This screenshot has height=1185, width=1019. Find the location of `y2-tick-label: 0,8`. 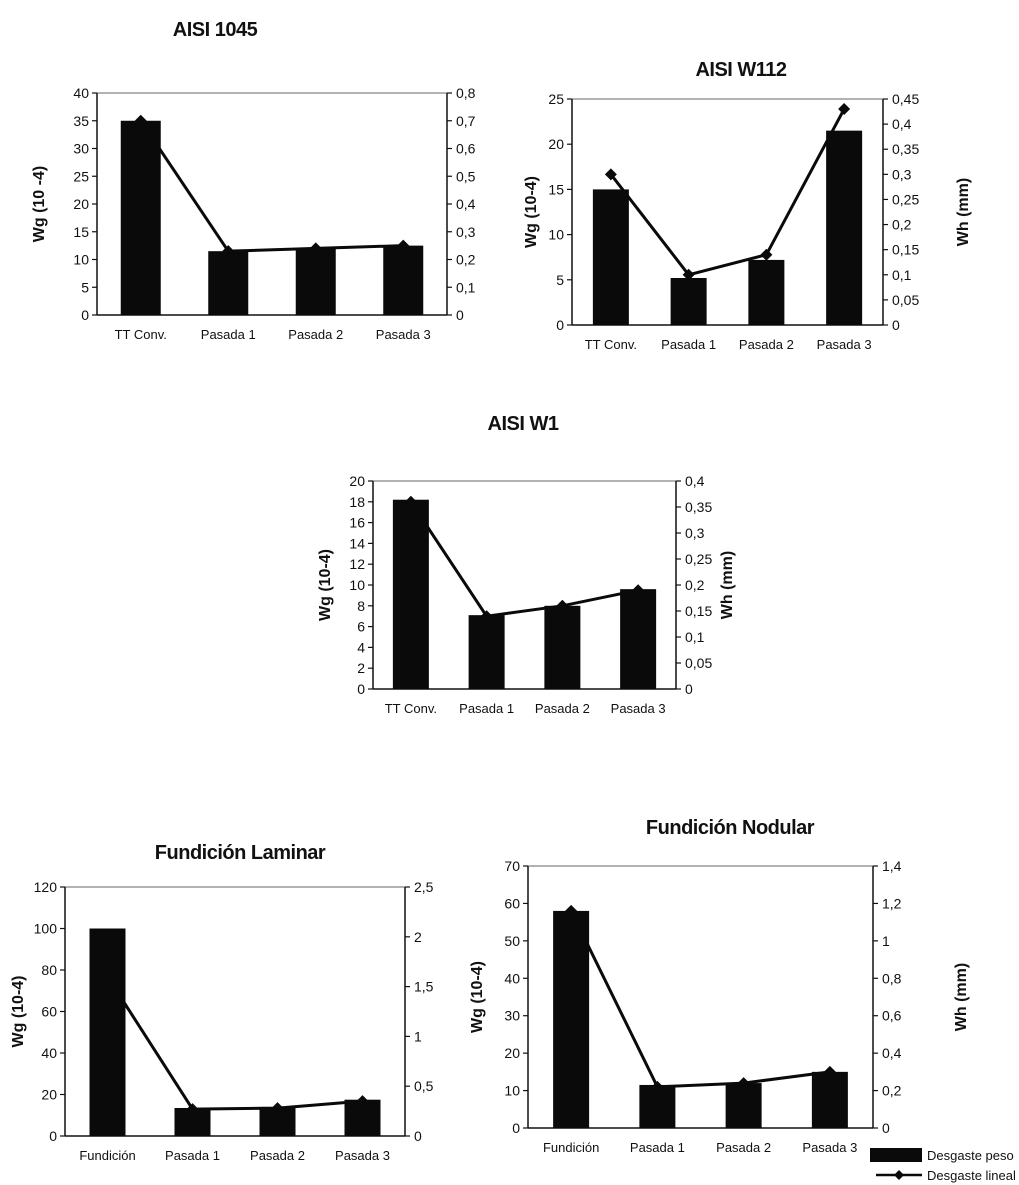

y2-tick-label: 0,8 is located at coordinates (466, 93).